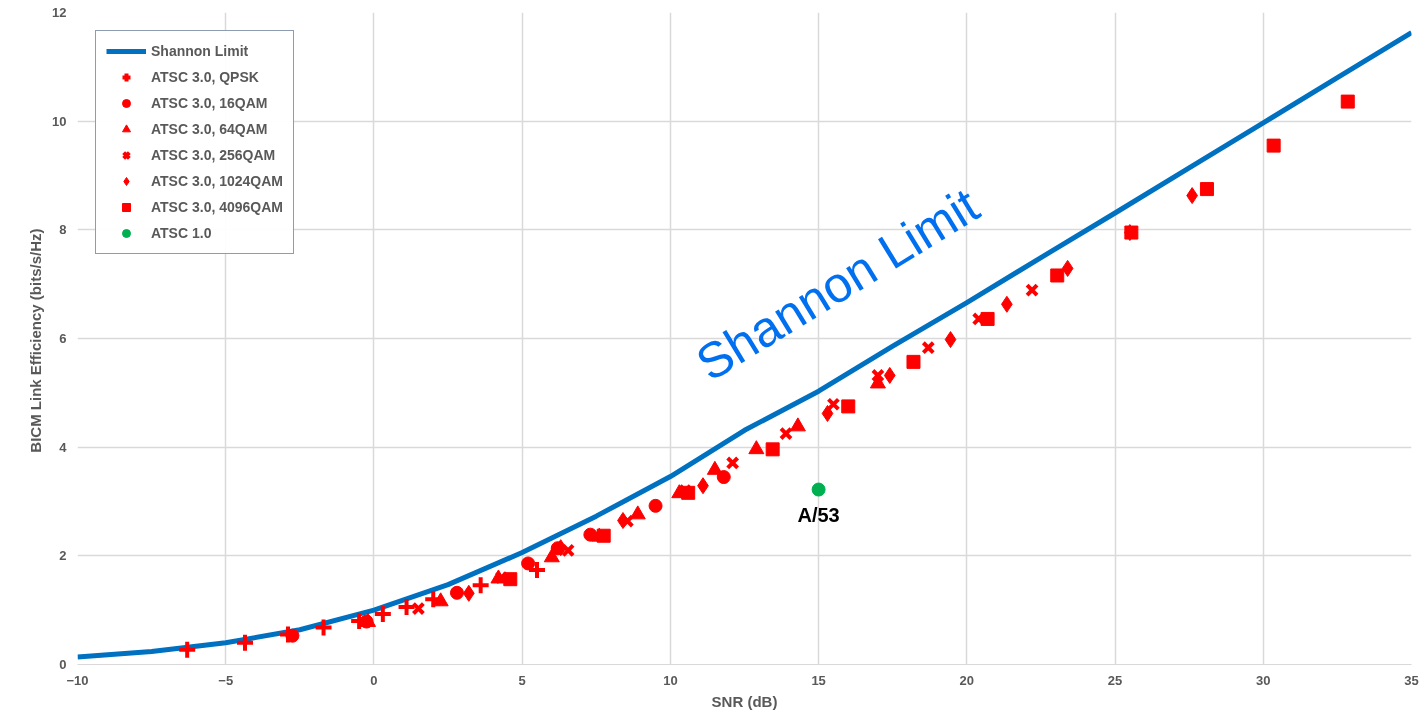  What do you see at coordinates (181, 233) in the screenshot?
I see `legend-label: ATSC 1.0` at bounding box center [181, 233].